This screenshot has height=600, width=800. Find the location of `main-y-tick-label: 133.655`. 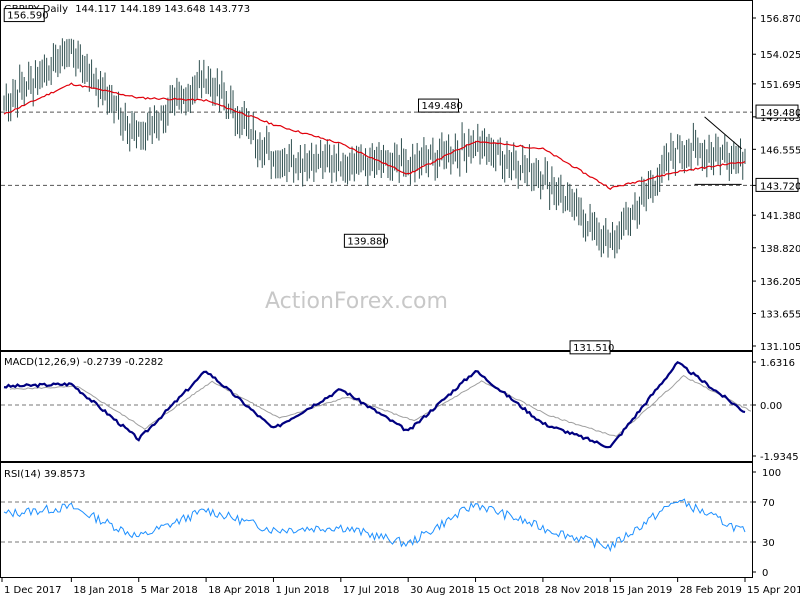

main-y-tick-label: 133.655 is located at coordinates (780, 315).